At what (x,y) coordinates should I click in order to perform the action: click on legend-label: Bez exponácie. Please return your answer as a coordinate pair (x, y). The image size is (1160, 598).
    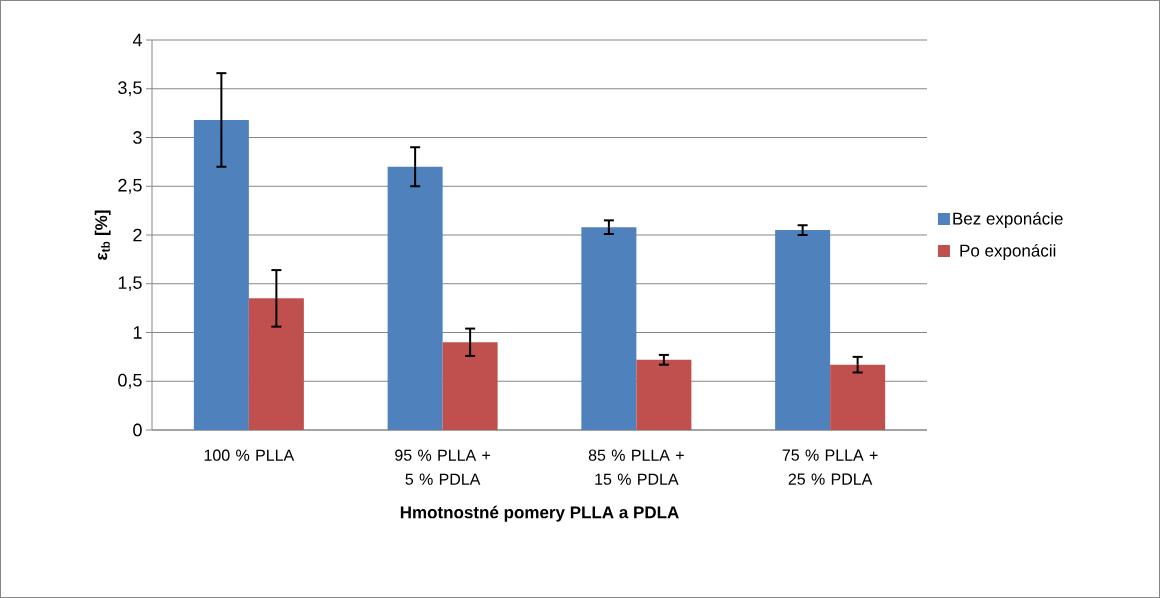
    Looking at the image, I should click on (1008, 220).